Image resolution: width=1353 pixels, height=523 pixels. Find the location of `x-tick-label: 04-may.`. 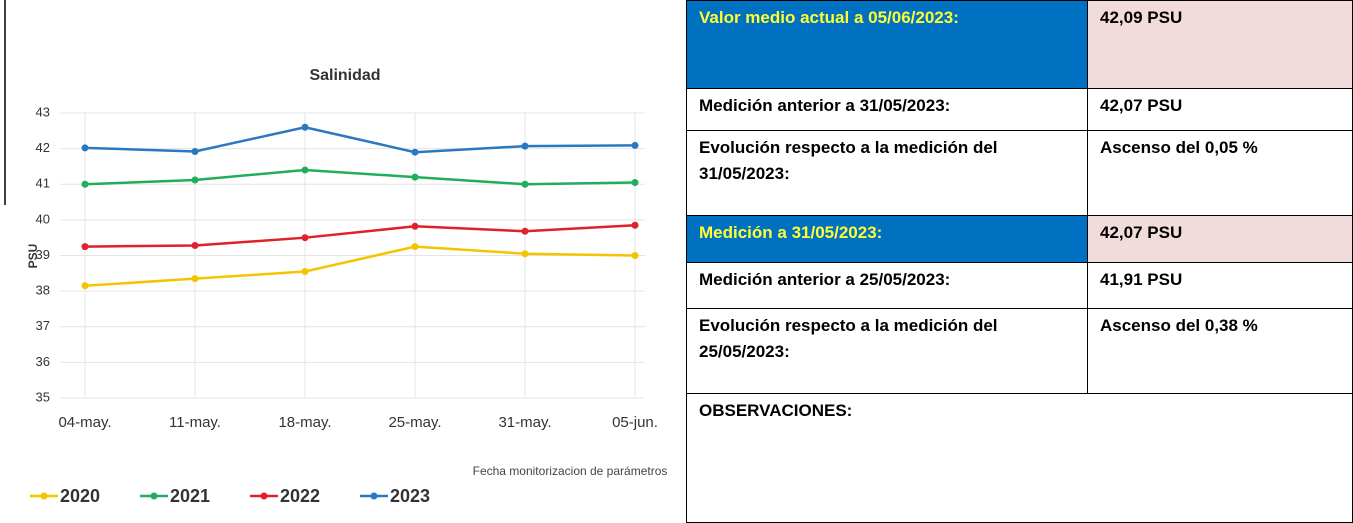

x-tick-label: 04-may. is located at coordinates (84, 422).